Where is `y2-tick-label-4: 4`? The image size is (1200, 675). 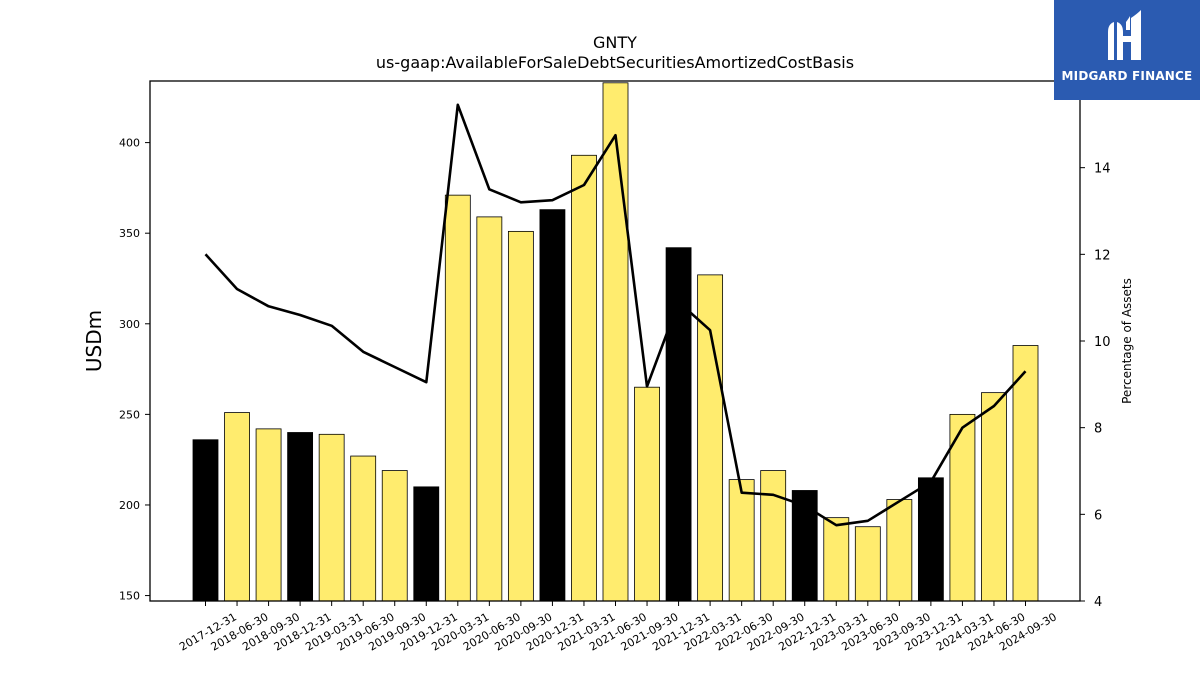
y2-tick-label-4: 4 is located at coordinates (1098, 602).